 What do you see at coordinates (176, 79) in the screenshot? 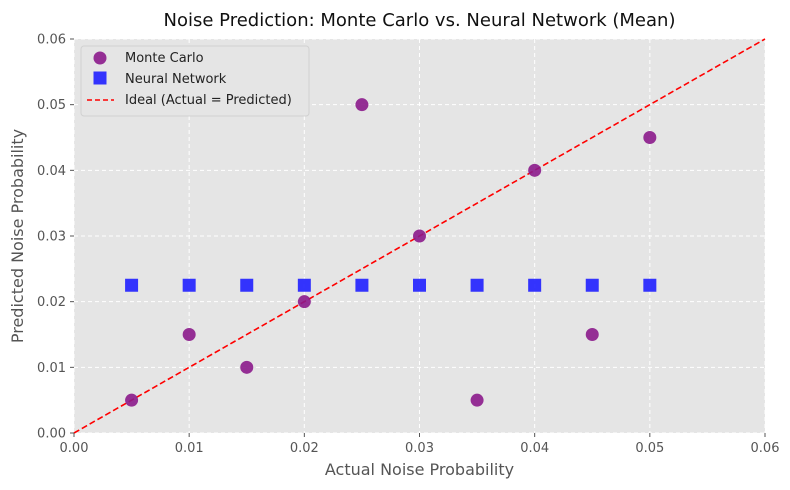
I see `legend-label-neural-network: Neural Network` at bounding box center [176, 79].